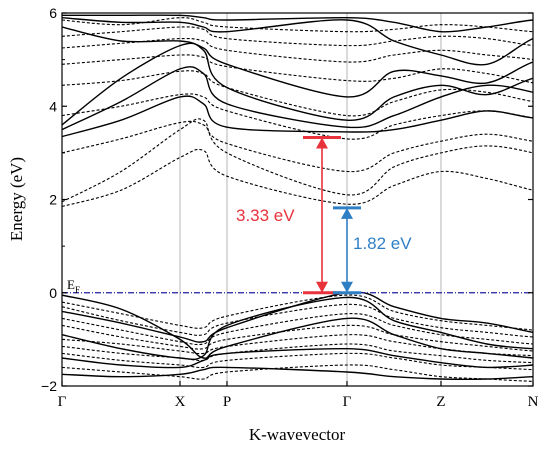 Image resolution: width=550 pixels, height=454 pixels. I want to click on y-tick-label: 2, so click(53, 200).